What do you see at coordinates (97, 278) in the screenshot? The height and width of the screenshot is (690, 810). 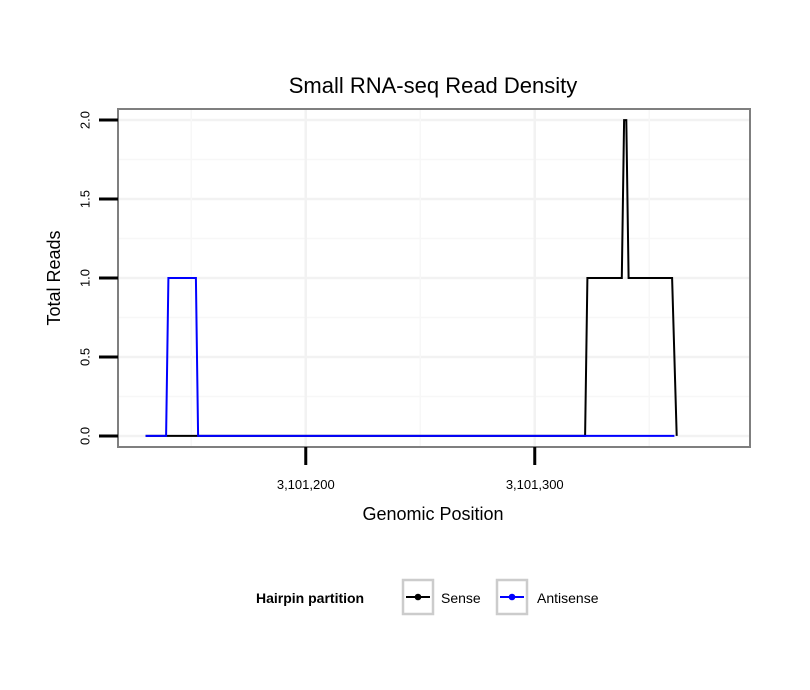 I see `y-axis: 0.0 0.5 1.0 1.5 2.0` at bounding box center [97, 278].